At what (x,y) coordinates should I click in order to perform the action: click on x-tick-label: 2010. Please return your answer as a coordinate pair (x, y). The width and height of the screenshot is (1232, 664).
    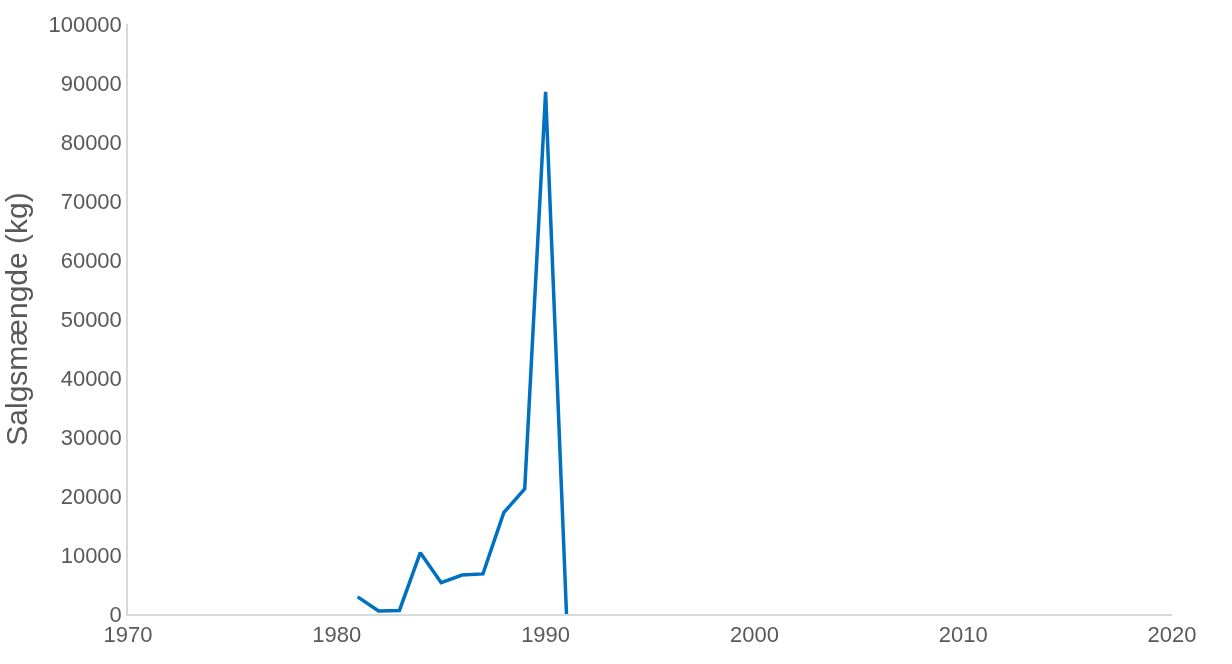
    Looking at the image, I should click on (963, 635).